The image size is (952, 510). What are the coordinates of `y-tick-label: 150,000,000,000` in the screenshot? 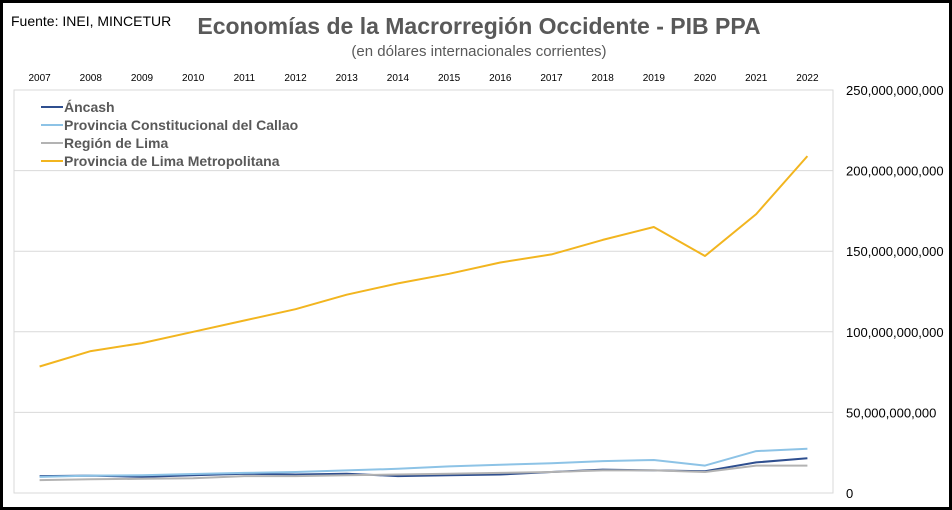 It's located at (895, 251).